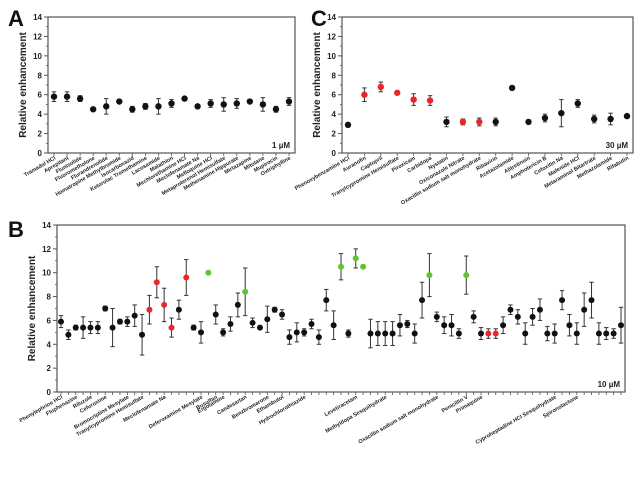 The image size is (643, 486). What do you see at coordinates (281, 145) in the screenshot?
I see `concentration-label: 1 µM` at bounding box center [281, 145].